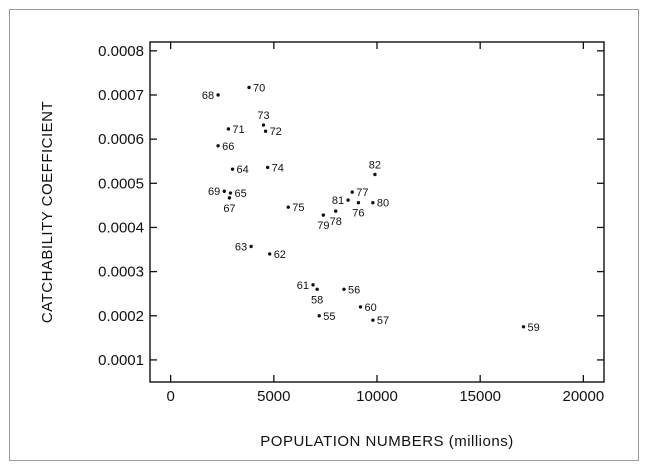  I want to click on data-point-label: 82, so click(375, 165).